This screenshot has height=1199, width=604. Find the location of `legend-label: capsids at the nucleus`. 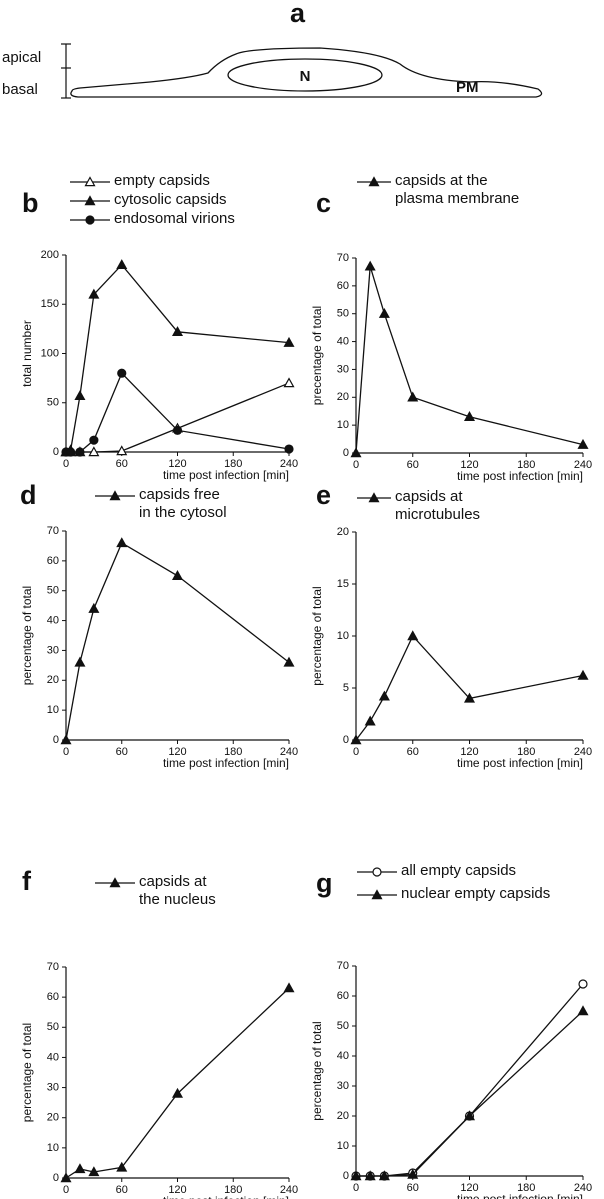

legend-label: capsids at the nucleus is located at coordinates (177, 890).